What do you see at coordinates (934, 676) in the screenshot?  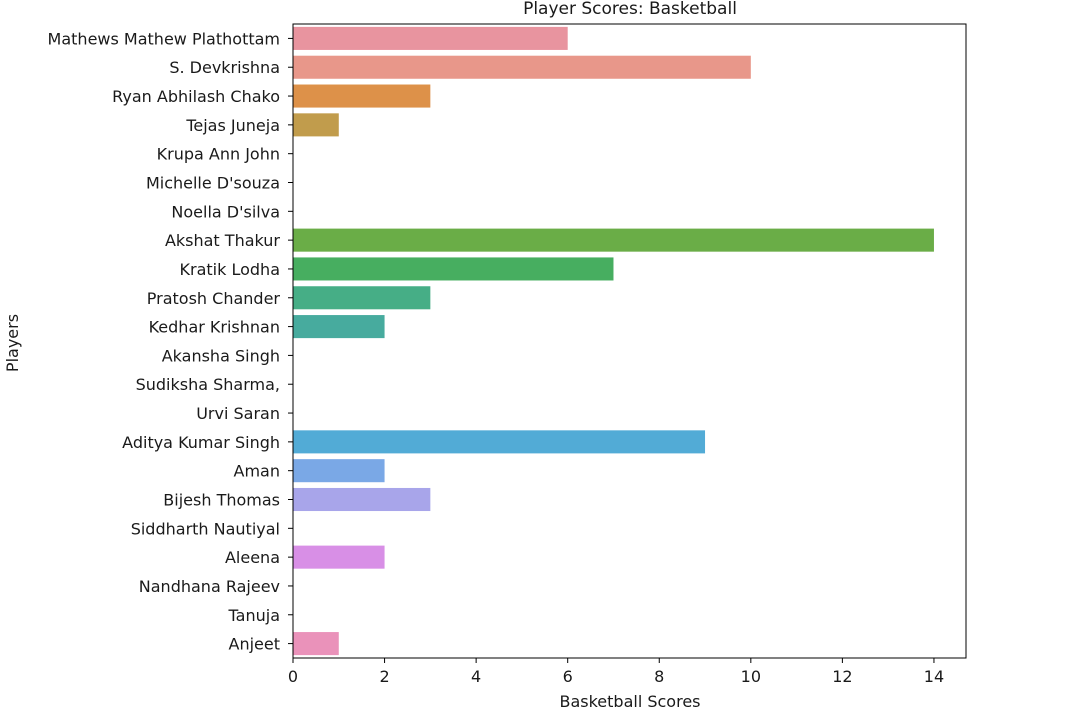 I see `x-tick-label: 14` at bounding box center [934, 676].